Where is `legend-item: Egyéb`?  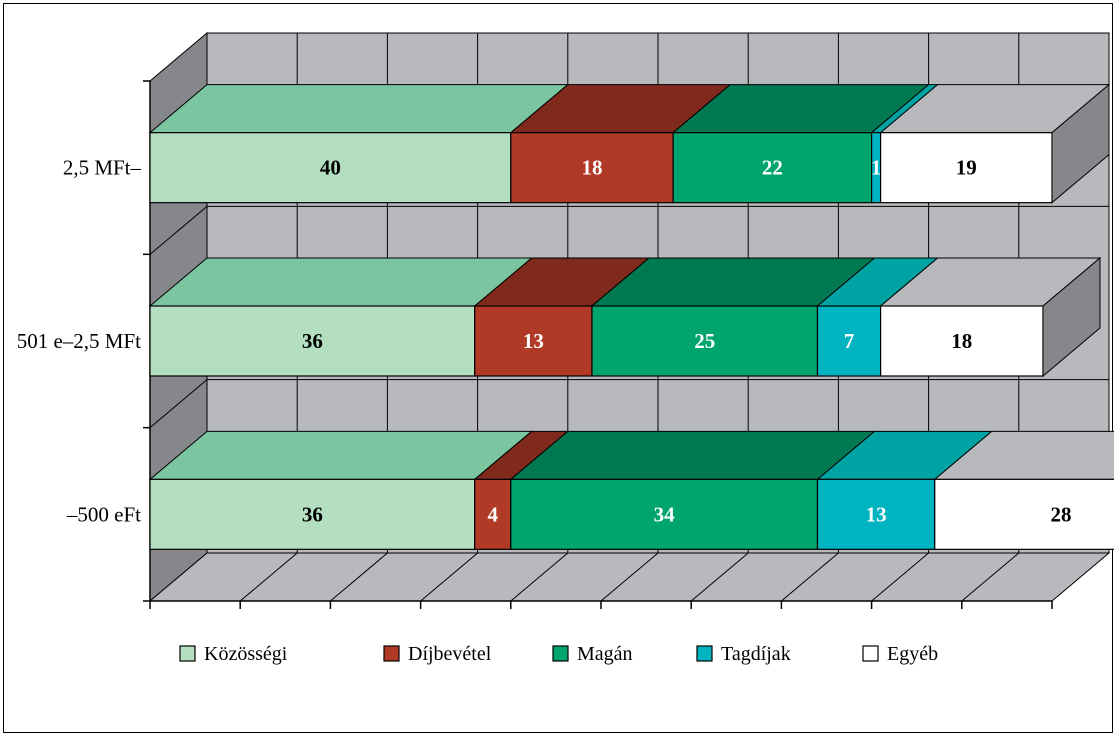
legend-item: Egyéb is located at coordinates (912, 654).